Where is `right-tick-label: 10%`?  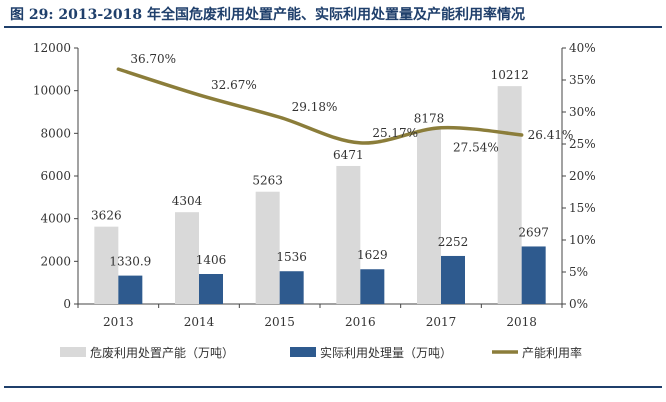
right-tick-label: 10% is located at coordinates (582, 240).